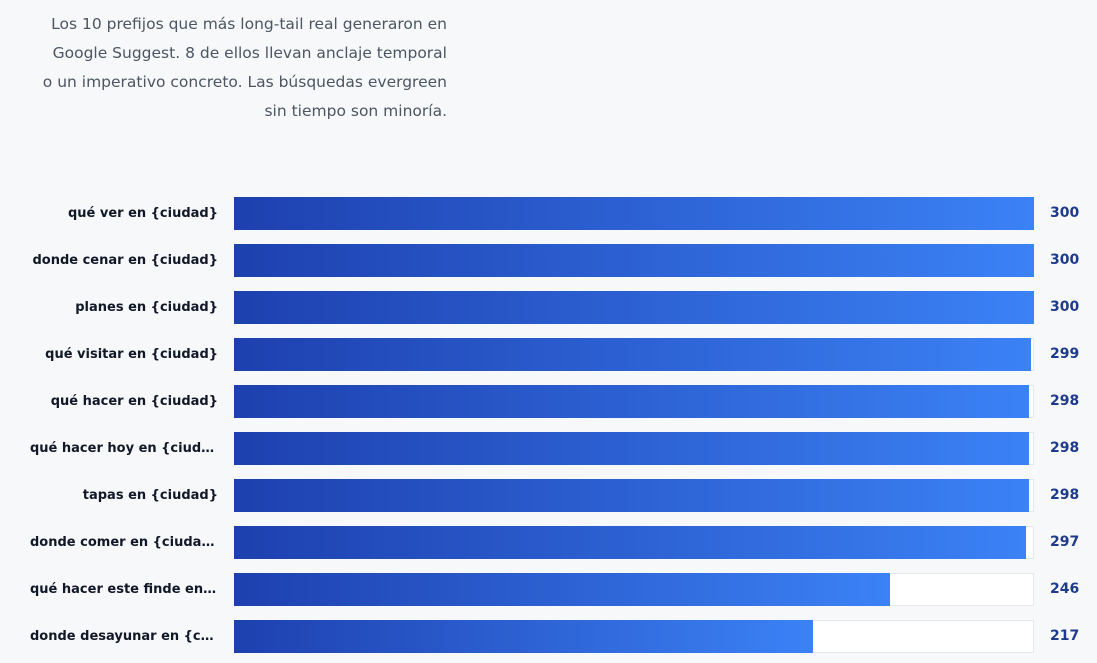 Image resolution: width=1097 pixels, height=663 pixels. I want to click on bar-row: tapas en {ciudad} 298, so click(548, 495).